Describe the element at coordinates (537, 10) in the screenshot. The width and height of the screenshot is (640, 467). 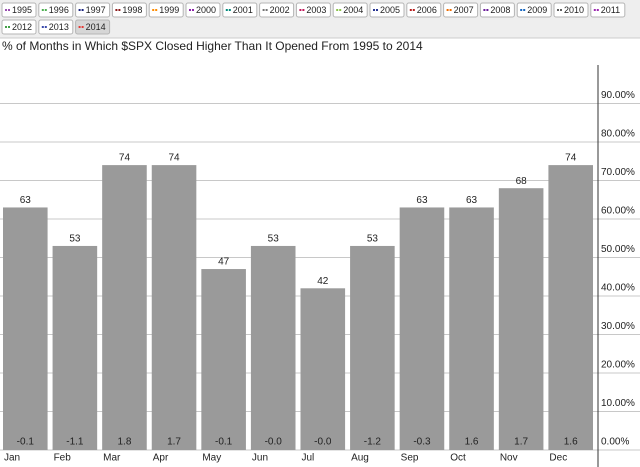
I see `legend-label: 2009` at that location.